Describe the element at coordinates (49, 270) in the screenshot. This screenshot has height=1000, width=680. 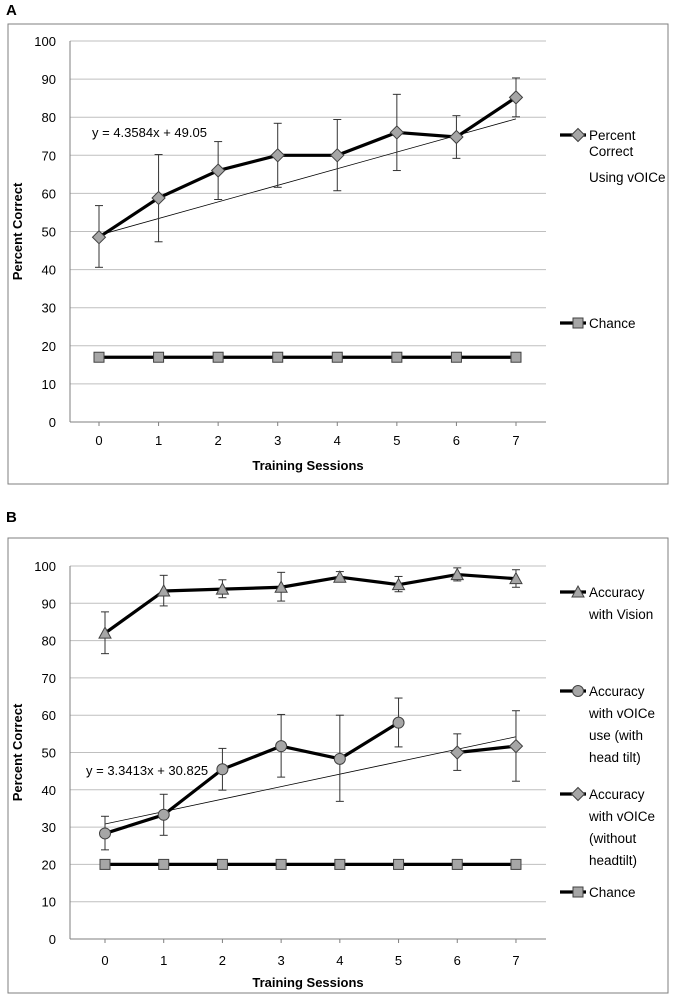
I see `y-tick-label: 40` at that location.